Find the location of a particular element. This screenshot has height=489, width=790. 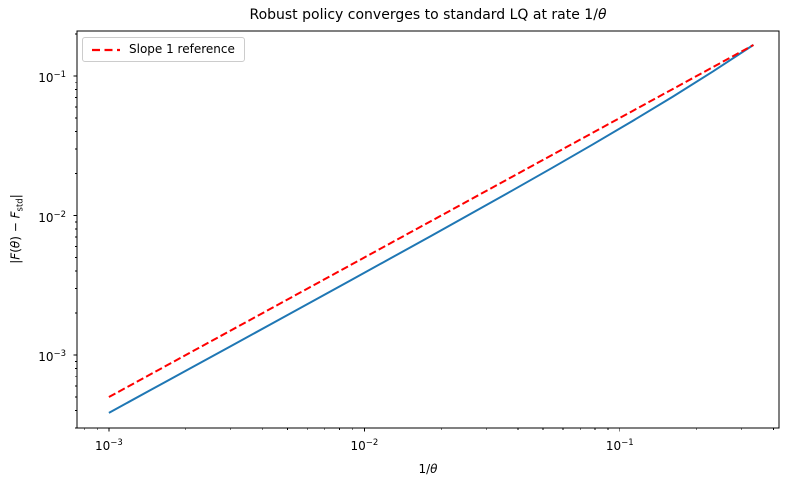

y-axis-ticks is located at coordinates (75, 231).